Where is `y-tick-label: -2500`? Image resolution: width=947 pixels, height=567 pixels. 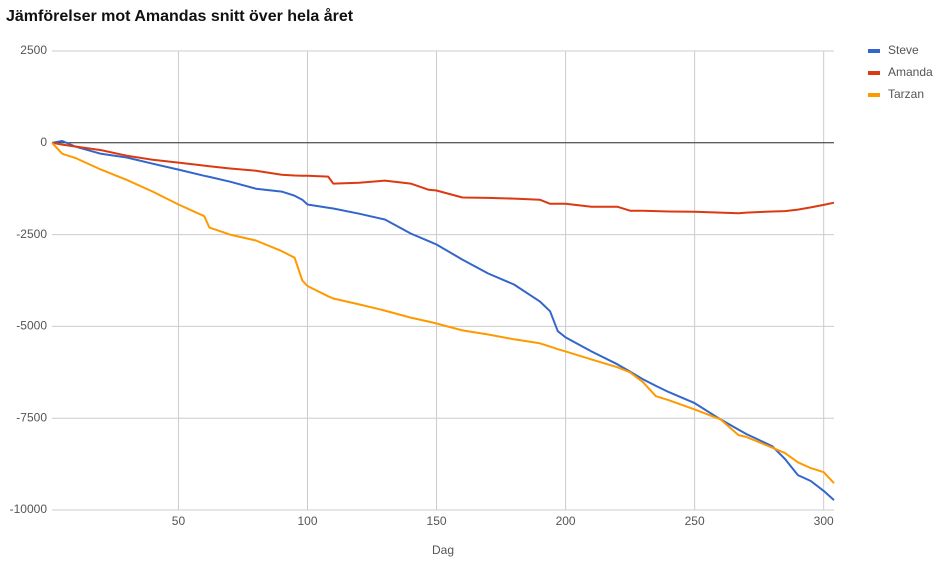
y-tick-label: -2500 is located at coordinates (31, 234).